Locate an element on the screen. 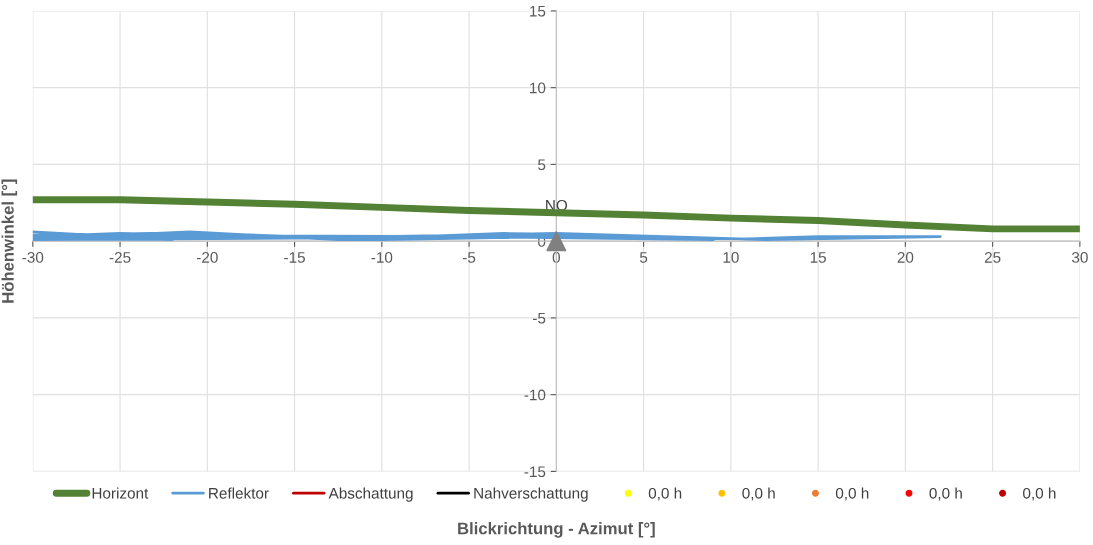 Image resolution: width=1093 pixels, height=545 pixels. y-tick-label: -10 is located at coordinates (535, 395).